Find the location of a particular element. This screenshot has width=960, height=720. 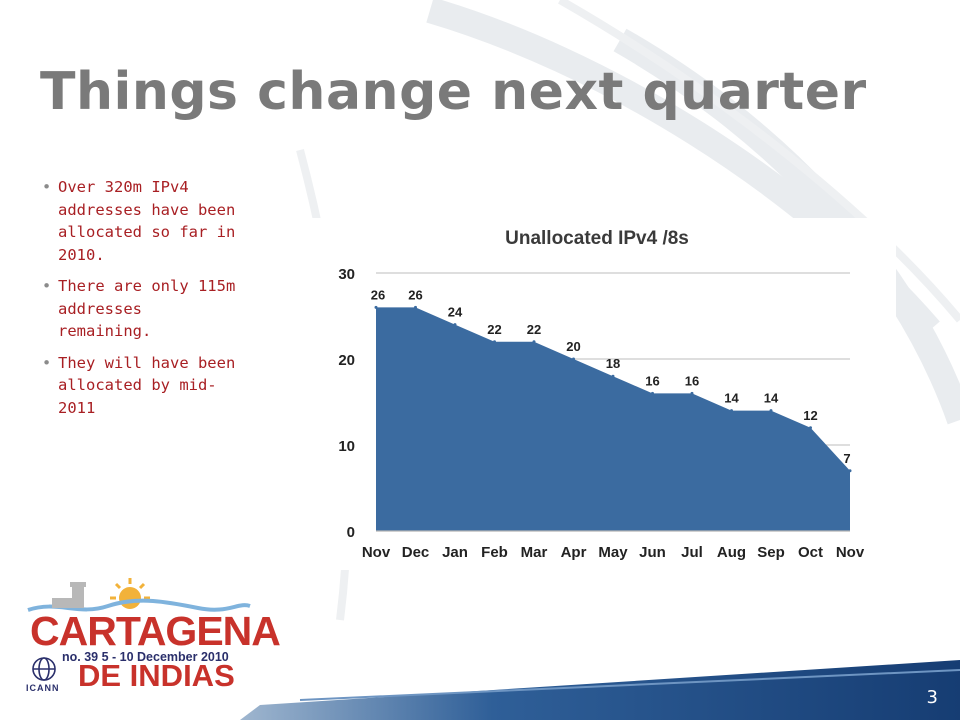

x-tick-label: Feb is located at coordinates (494, 552).